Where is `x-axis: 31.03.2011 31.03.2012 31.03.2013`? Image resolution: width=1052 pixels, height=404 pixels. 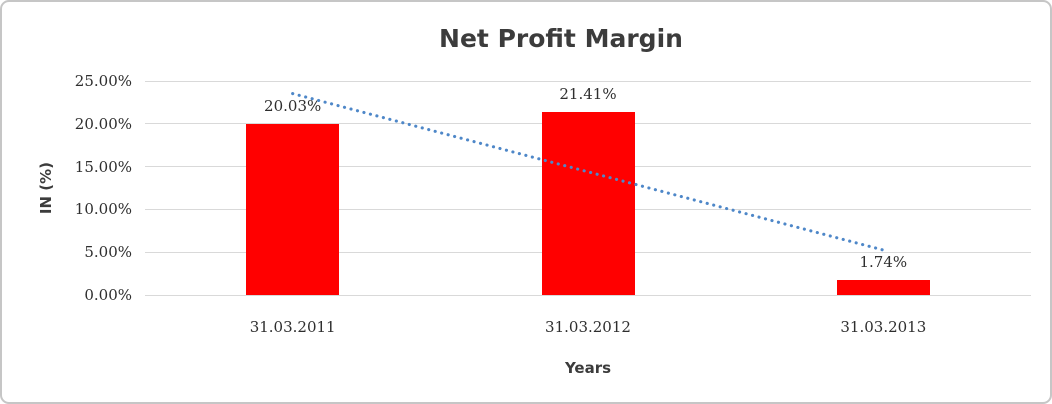
x-axis: 31.03.2011 31.03.2012 31.03.2013 is located at coordinates (588, 326).